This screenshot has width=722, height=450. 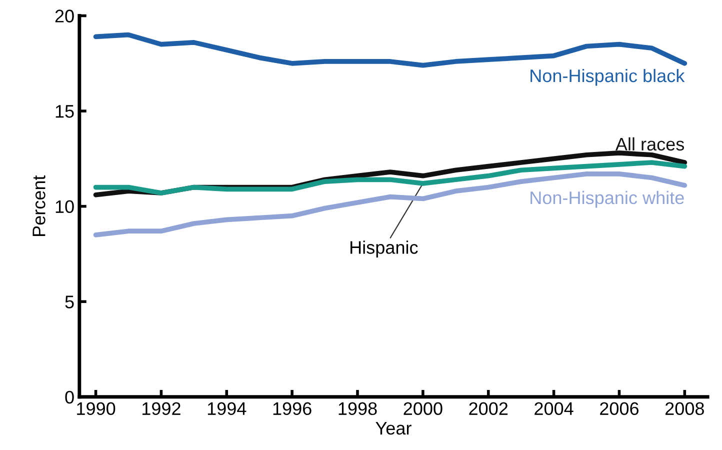 What do you see at coordinates (96, 409) in the screenshot?
I see `x-tick-label: 1990` at bounding box center [96, 409].